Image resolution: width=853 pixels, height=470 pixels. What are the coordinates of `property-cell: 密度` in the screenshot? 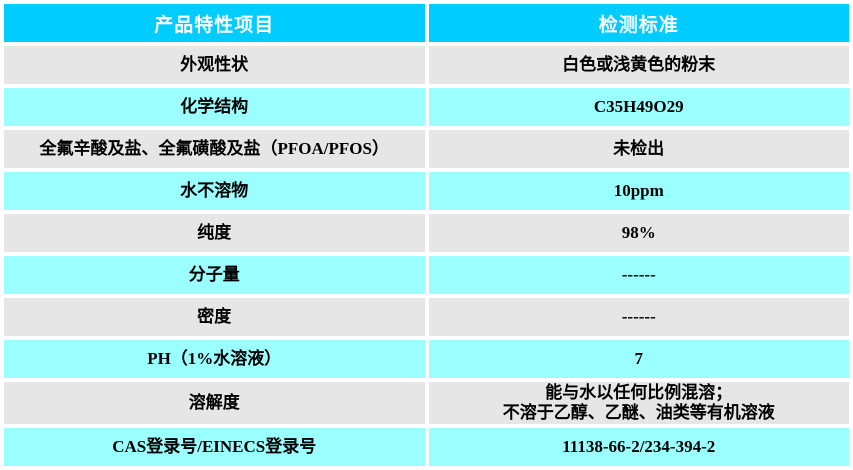 It's located at (214, 317).